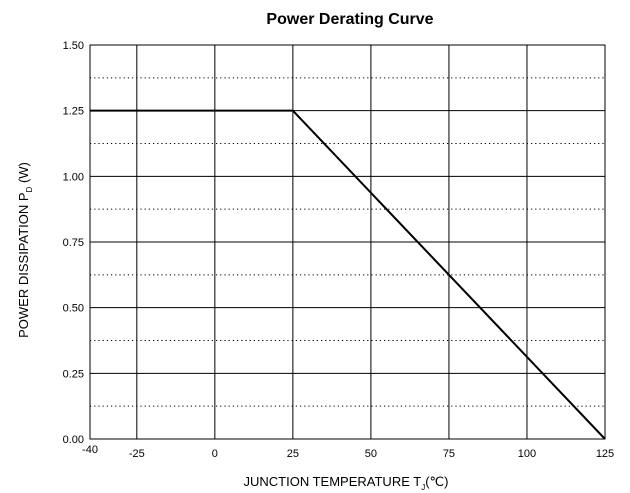  I want to click on y-axis-label-suffix: (W), so click(23, 174).